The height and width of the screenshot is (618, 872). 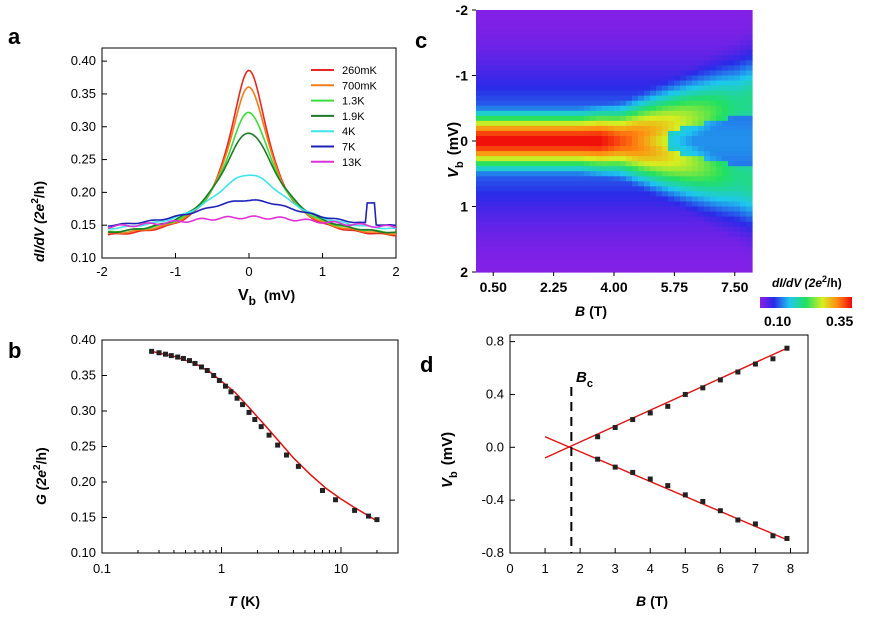 I want to click on data-point, so click(x=195, y=363).